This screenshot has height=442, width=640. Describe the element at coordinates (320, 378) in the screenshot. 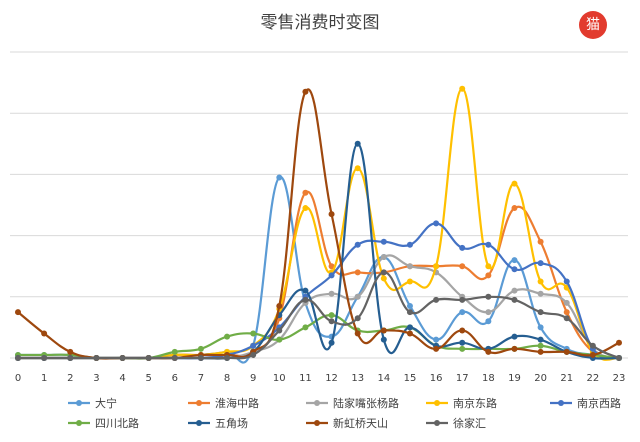

I see `x-axis: 0 1 2 3 4 5 6 7 8 9 10 11 12 13 14 15 16 17 18 19 20 21 22 23` at that location.